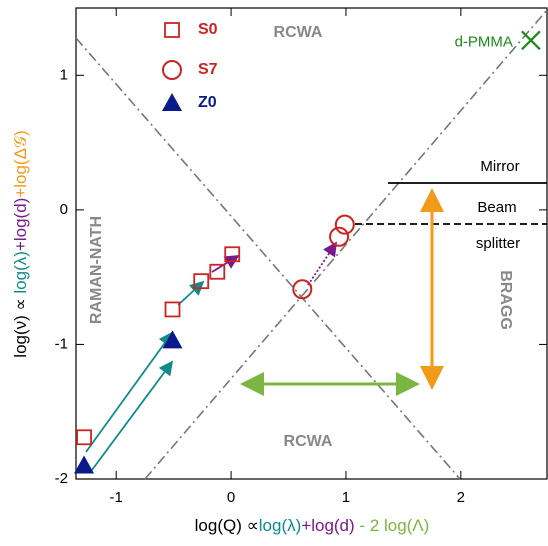 Image resolution: width=548 pixels, height=546 pixels. Describe the element at coordinates (227, 525) in the screenshot. I see `label-part: log(Q) ∝` at that location.